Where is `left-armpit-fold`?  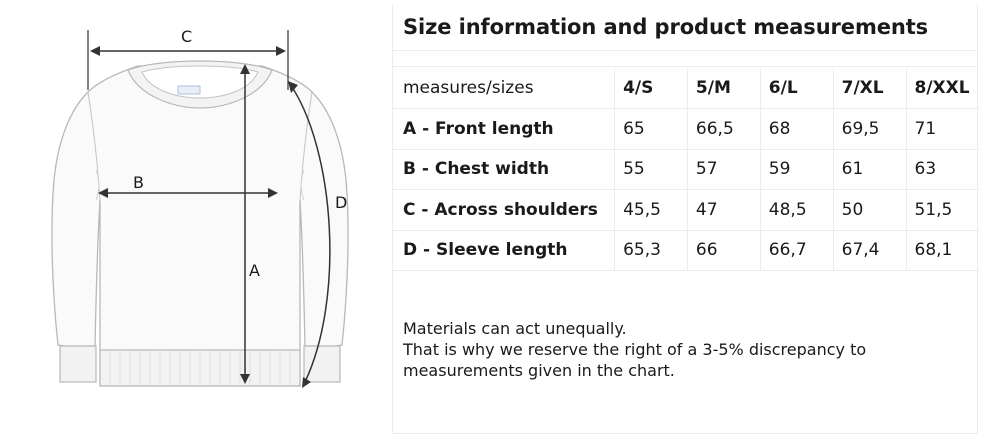 left-armpit-fold is located at coordinates (97, 185).